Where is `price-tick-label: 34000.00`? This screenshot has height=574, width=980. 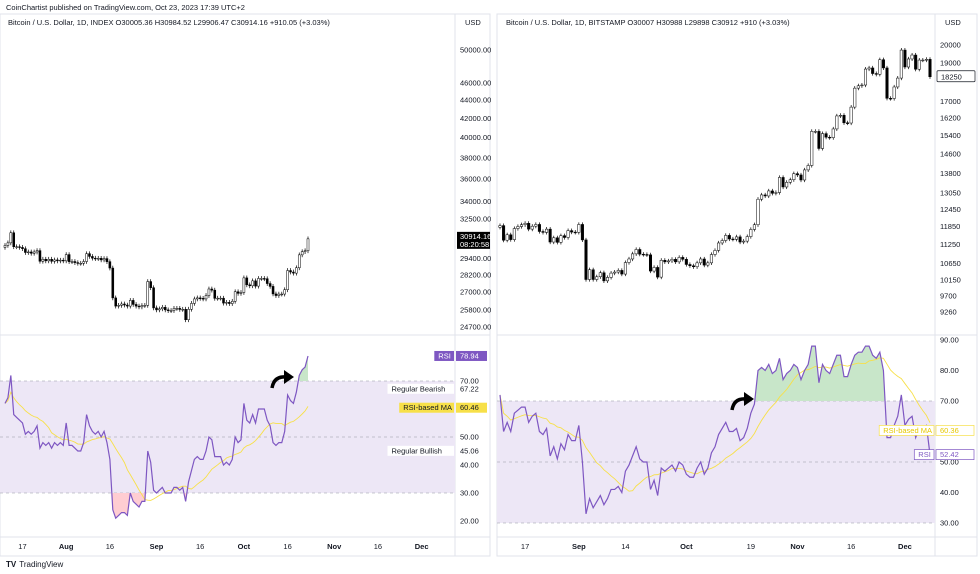
price-tick-label: 34000.00 is located at coordinates (475, 201).